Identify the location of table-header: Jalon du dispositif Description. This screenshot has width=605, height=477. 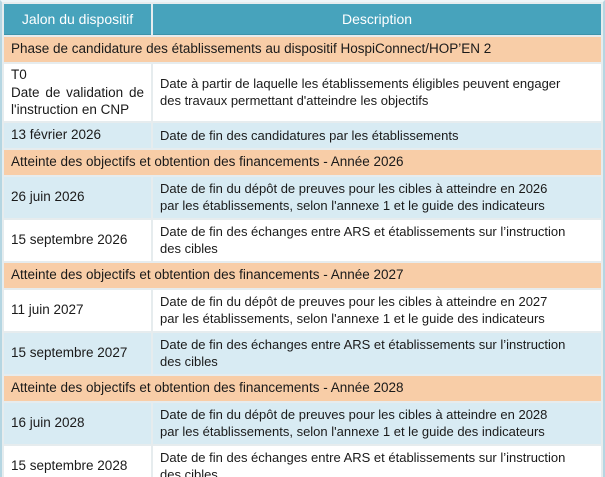
(302, 19).